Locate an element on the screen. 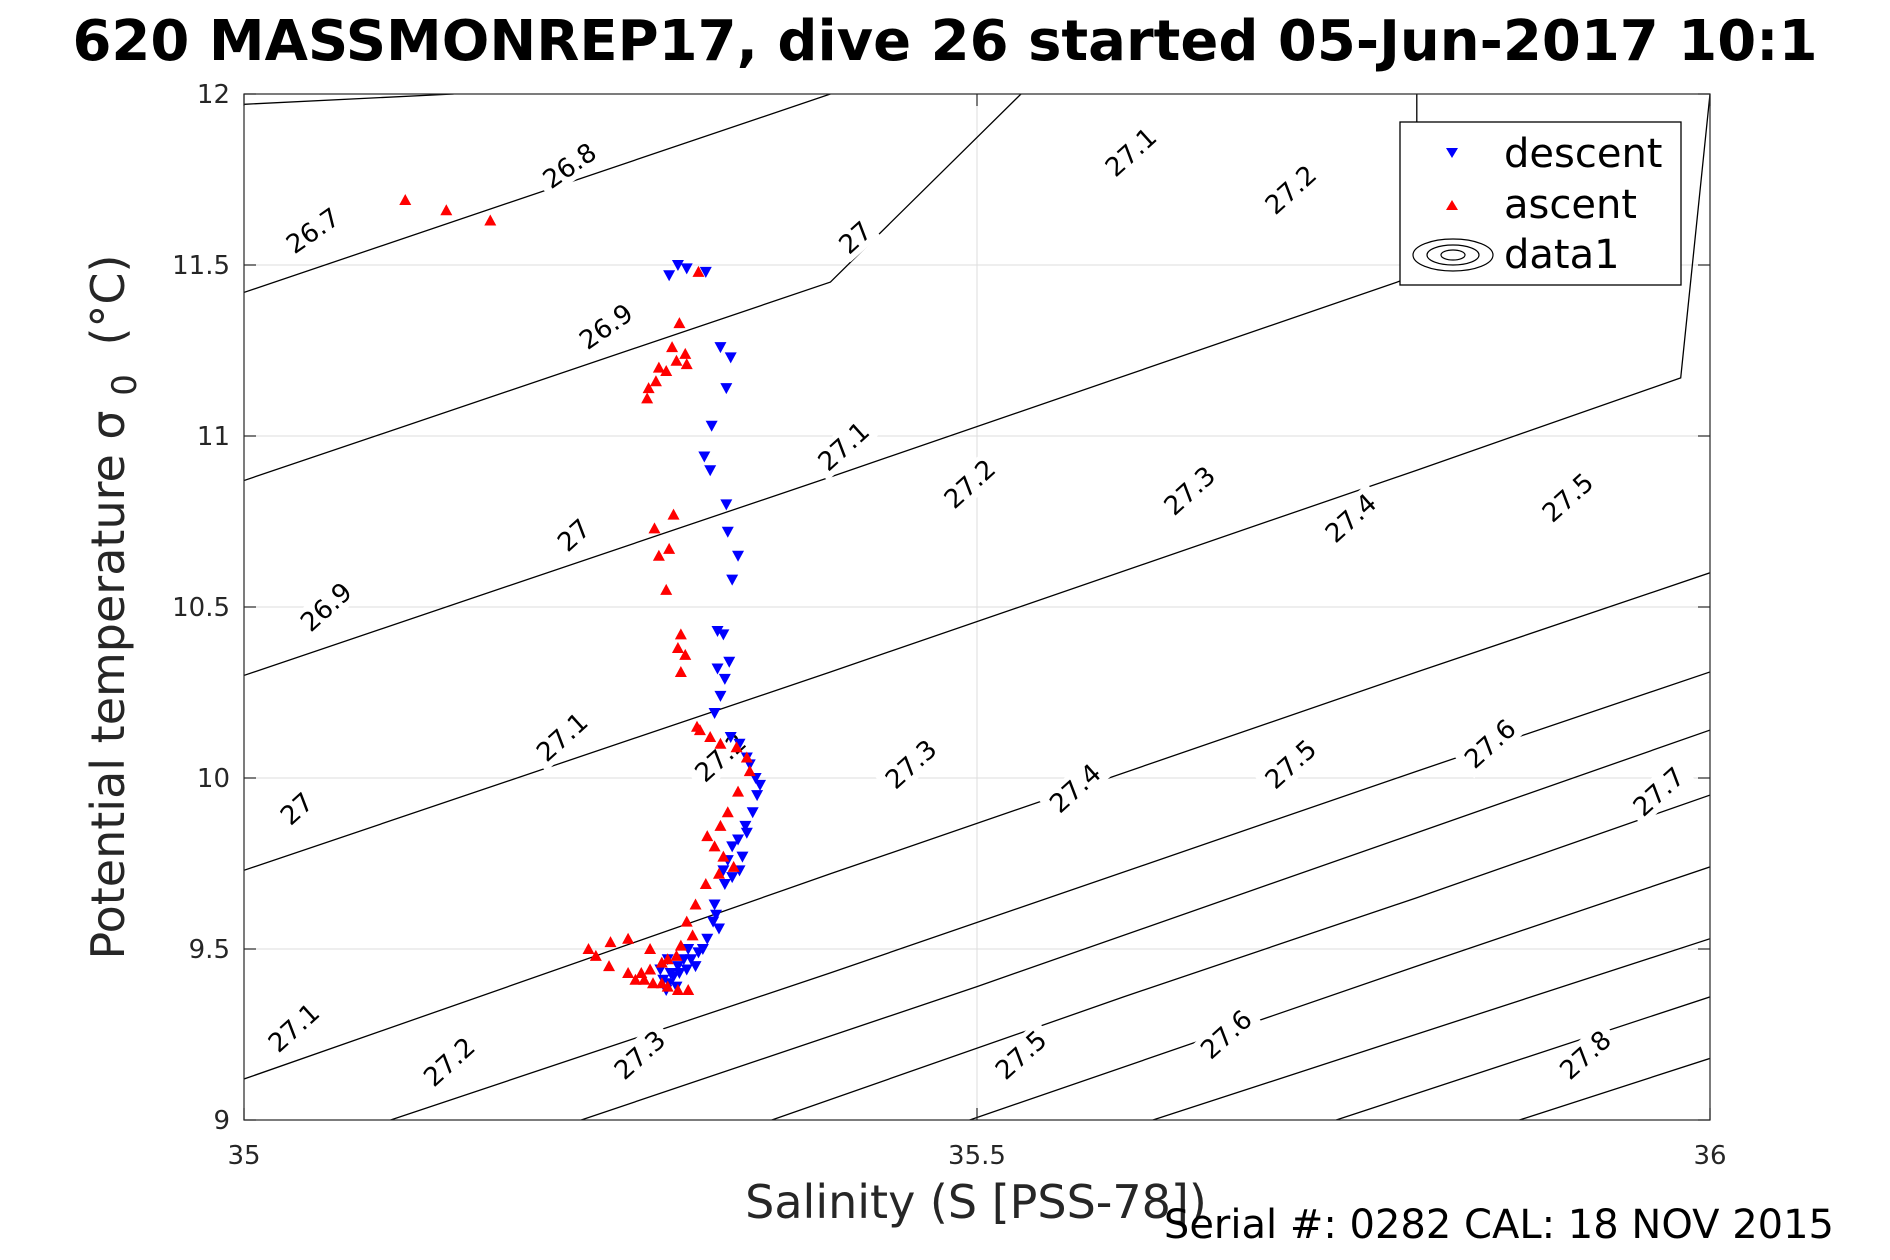 Image resolution: width=1890 pixels, height=1260 pixels. y-tick-label-3: 10.5 is located at coordinates (201, 608).